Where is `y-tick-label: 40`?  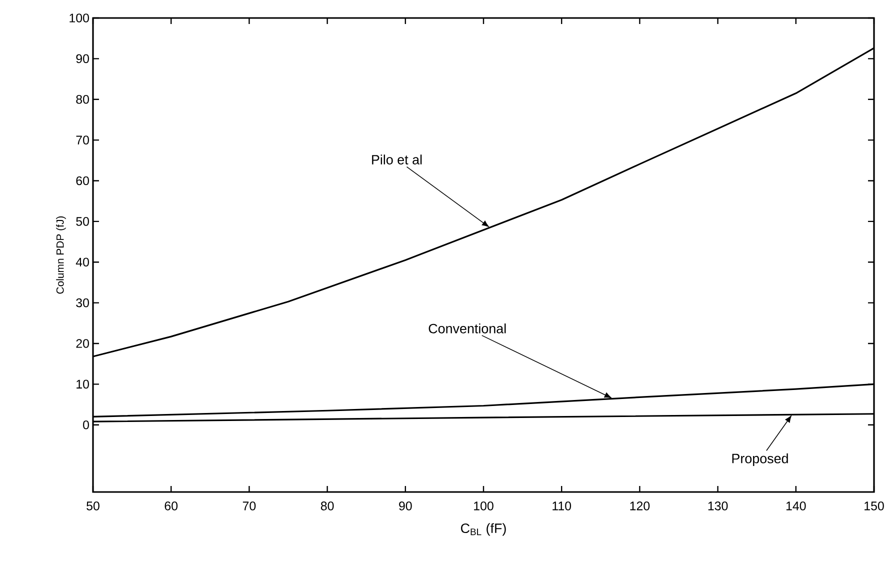
y-tick-label: 40 is located at coordinates (82, 262).